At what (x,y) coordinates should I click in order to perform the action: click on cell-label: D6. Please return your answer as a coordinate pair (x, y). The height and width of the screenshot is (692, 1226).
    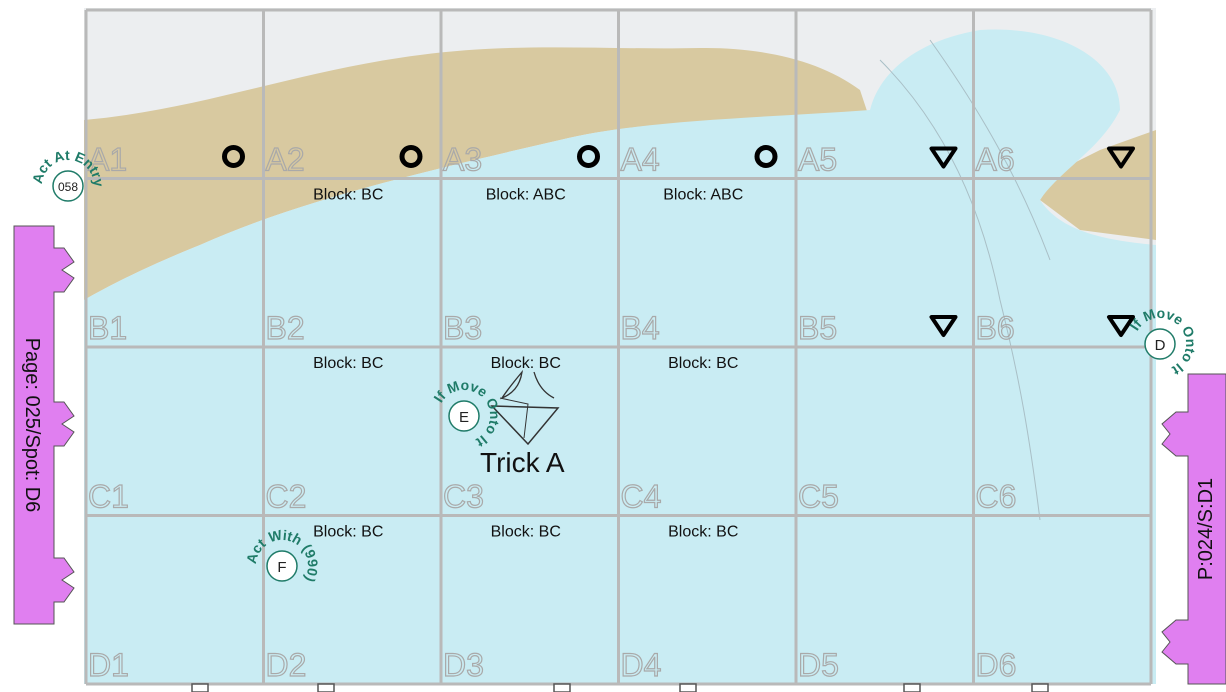
    Looking at the image, I should click on (996, 665).